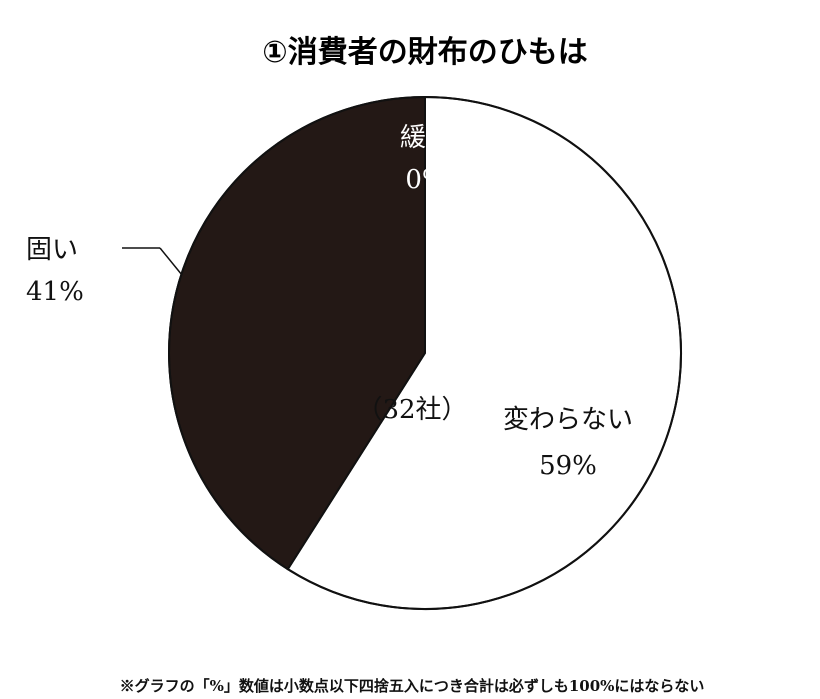  Describe the element at coordinates (424, 52) in the screenshot. I see `chart-title: ①消費者の財布のひもは` at that location.